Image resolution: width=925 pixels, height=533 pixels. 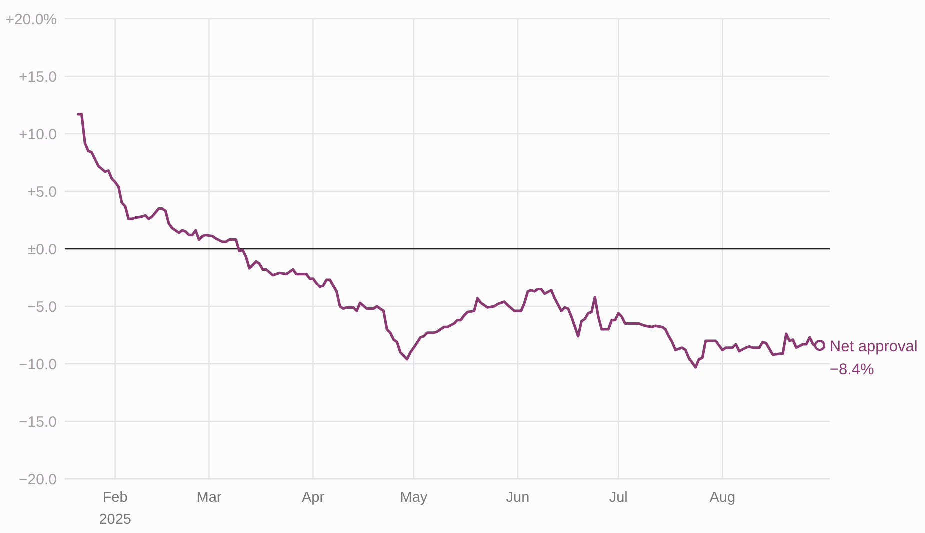 I want to click on x-tick-label: Mar, so click(x=209, y=498).